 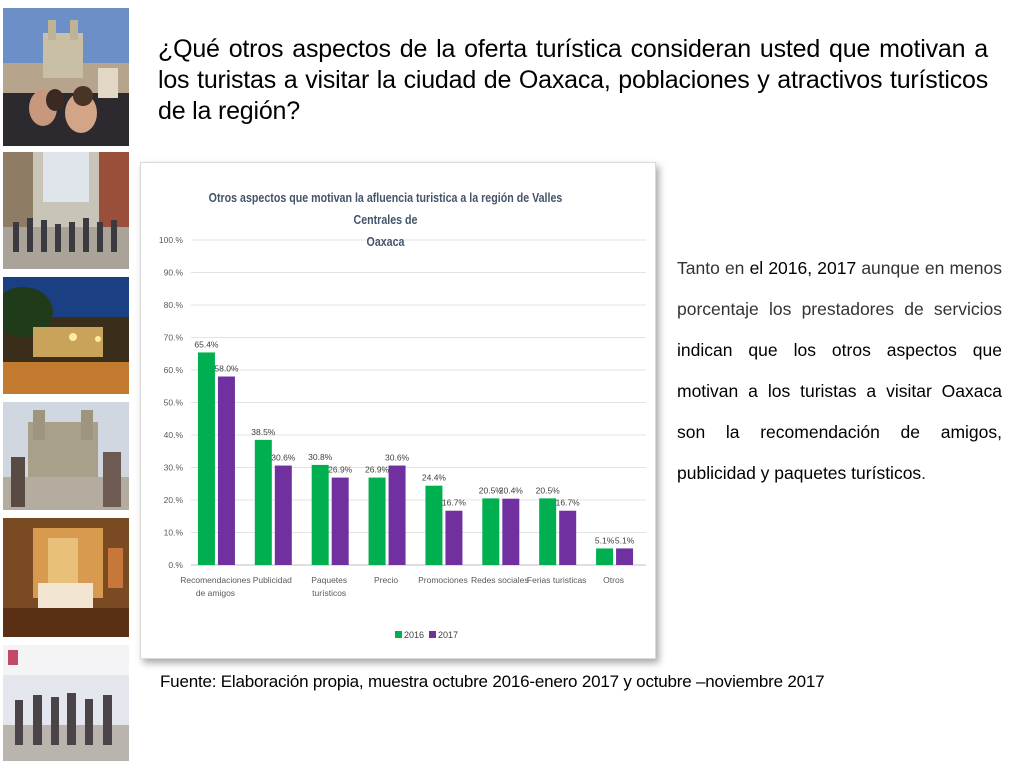 I want to click on y-tick-label: 80.%, so click(x=174, y=305).